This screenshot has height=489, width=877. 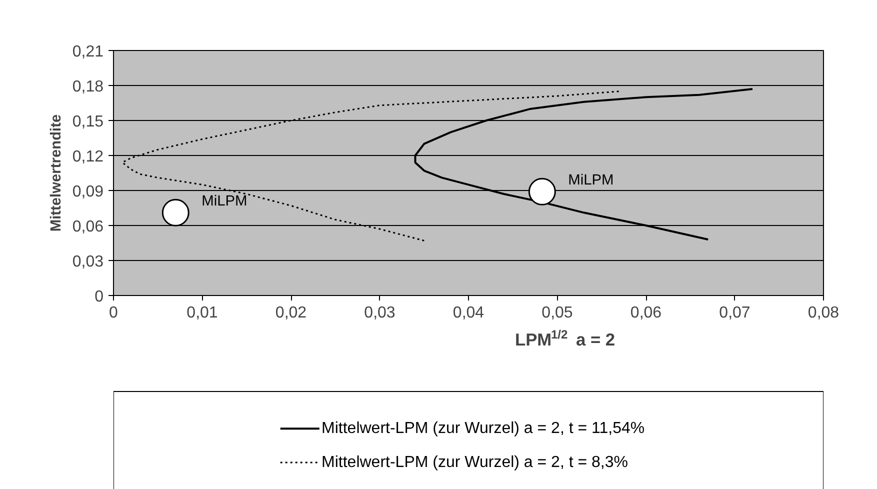 I want to click on line-series, so click(x=584, y=164).